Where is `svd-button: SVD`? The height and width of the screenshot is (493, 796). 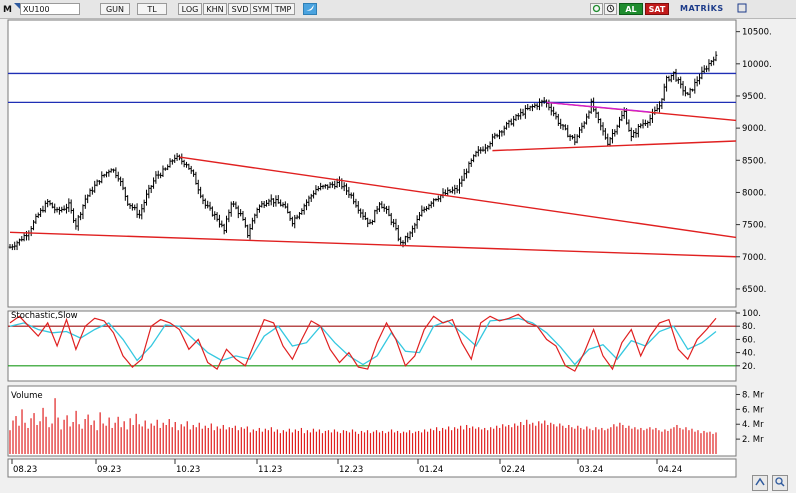
svd-button: SVD is located at coordinates (240, 9).